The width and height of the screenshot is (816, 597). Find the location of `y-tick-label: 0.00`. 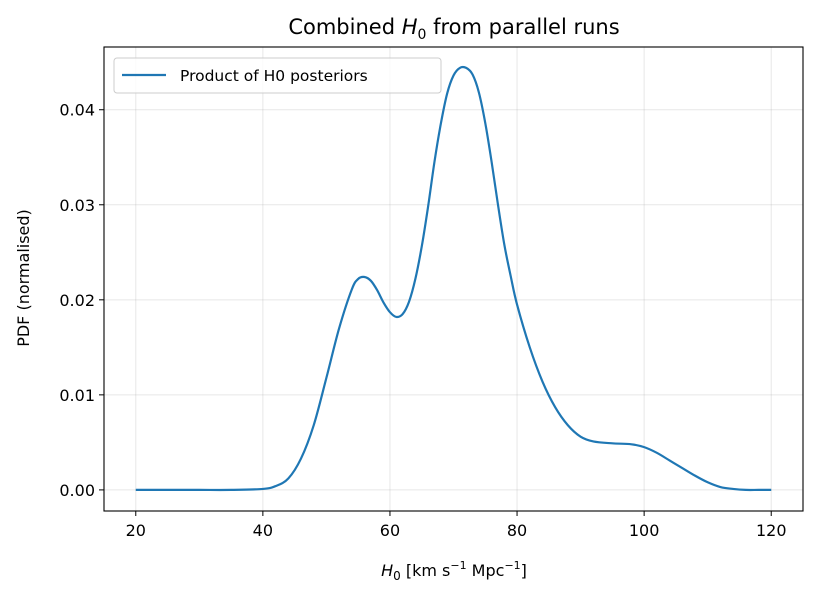

y-tick-label: 0.00 is located at coordinates (77, 490).